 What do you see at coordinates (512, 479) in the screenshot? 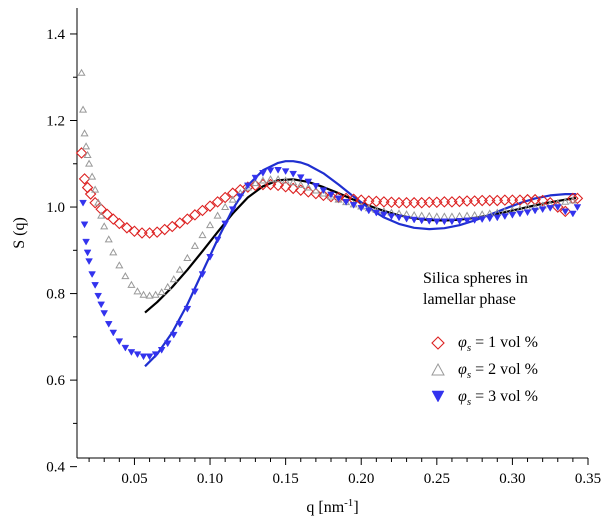
I see `x-tick-label: 0.30` at bounding box center [512, 479].